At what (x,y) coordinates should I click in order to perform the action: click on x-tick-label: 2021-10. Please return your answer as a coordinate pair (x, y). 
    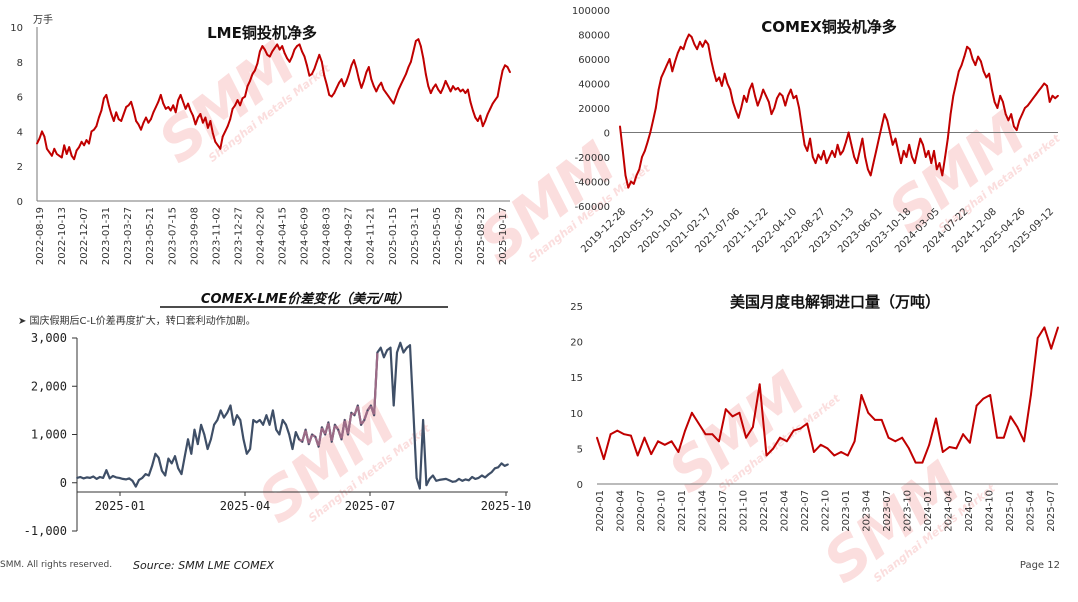
    Looking at the image, I should click on (744, 511).